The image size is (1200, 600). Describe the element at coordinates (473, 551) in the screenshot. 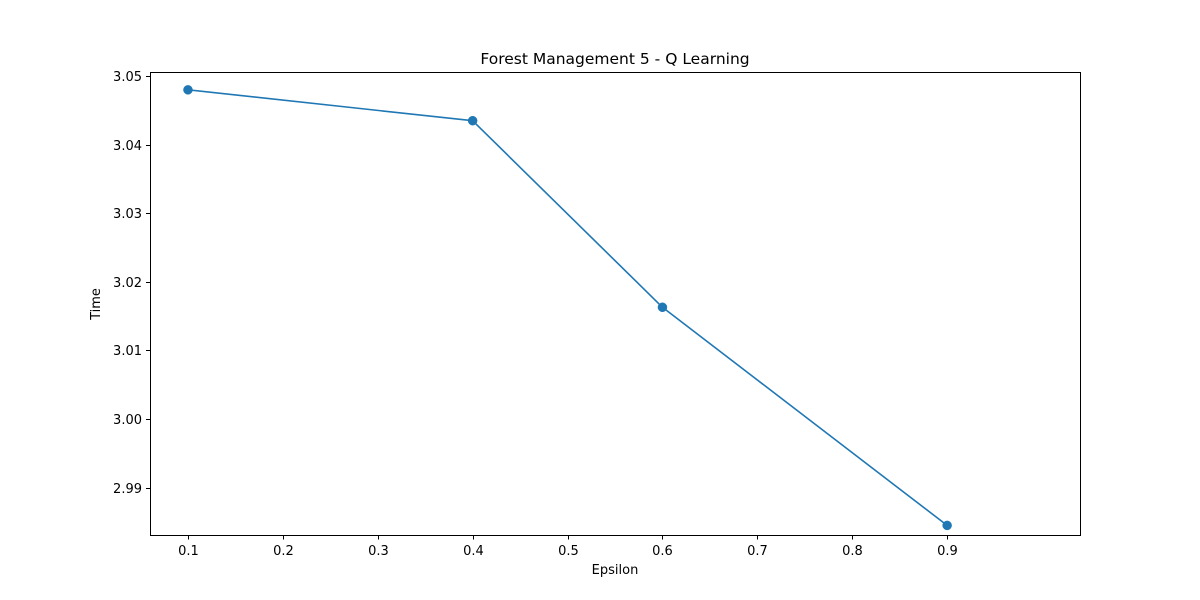

I see `x-tick-label: 0.4` at that location.